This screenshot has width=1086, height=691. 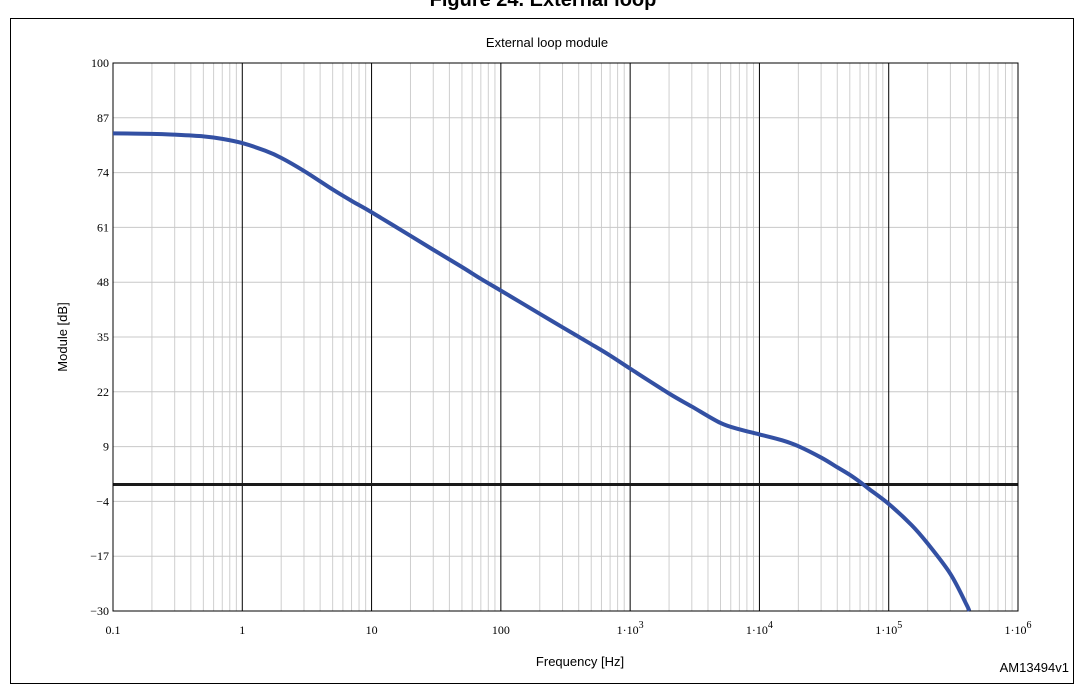 What do you see at coordinates (1034, 667) in the screenshot?
I see `figure-id: AM13494v1` at bounding box center [1034, 667].